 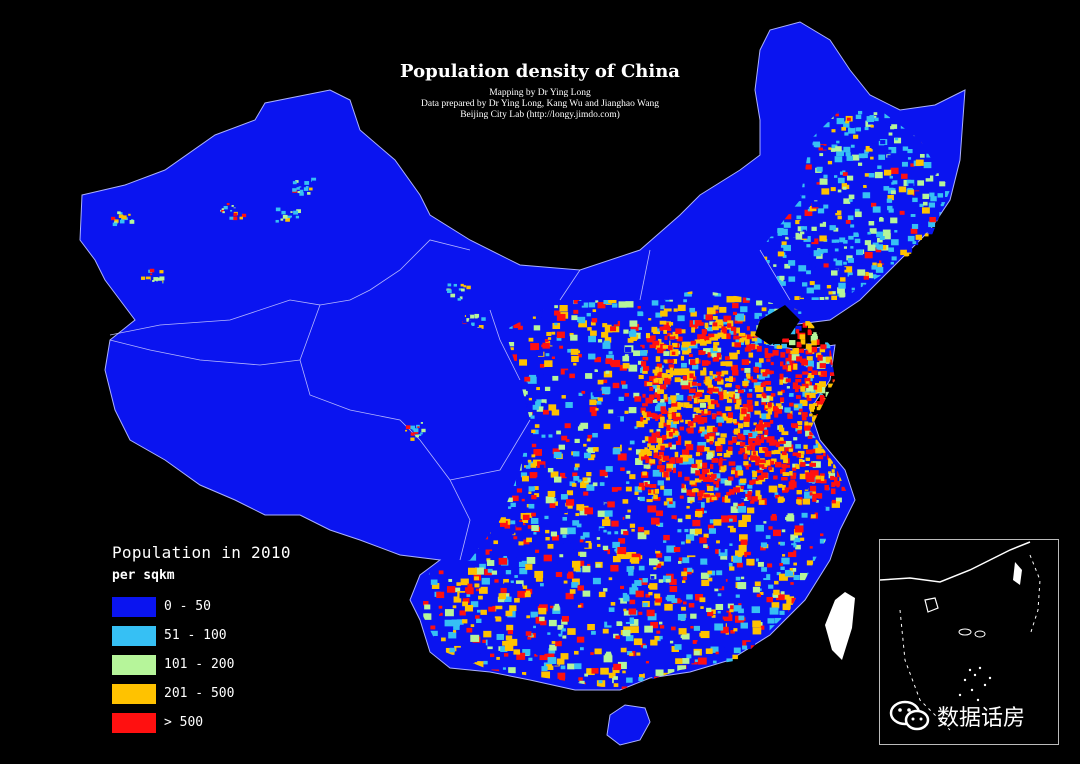 I want to click on legend-row: 201 - 500, so click(x=212, y=695).